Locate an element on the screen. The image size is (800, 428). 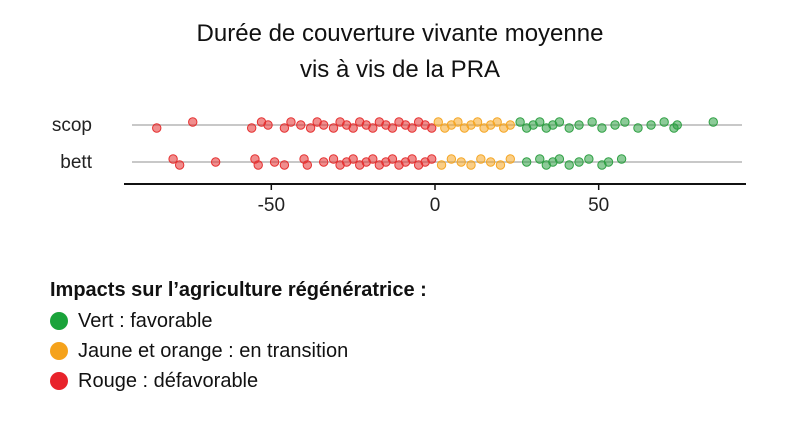
legend-label: Rouge : défavorable is located at coordinates (168, 381).